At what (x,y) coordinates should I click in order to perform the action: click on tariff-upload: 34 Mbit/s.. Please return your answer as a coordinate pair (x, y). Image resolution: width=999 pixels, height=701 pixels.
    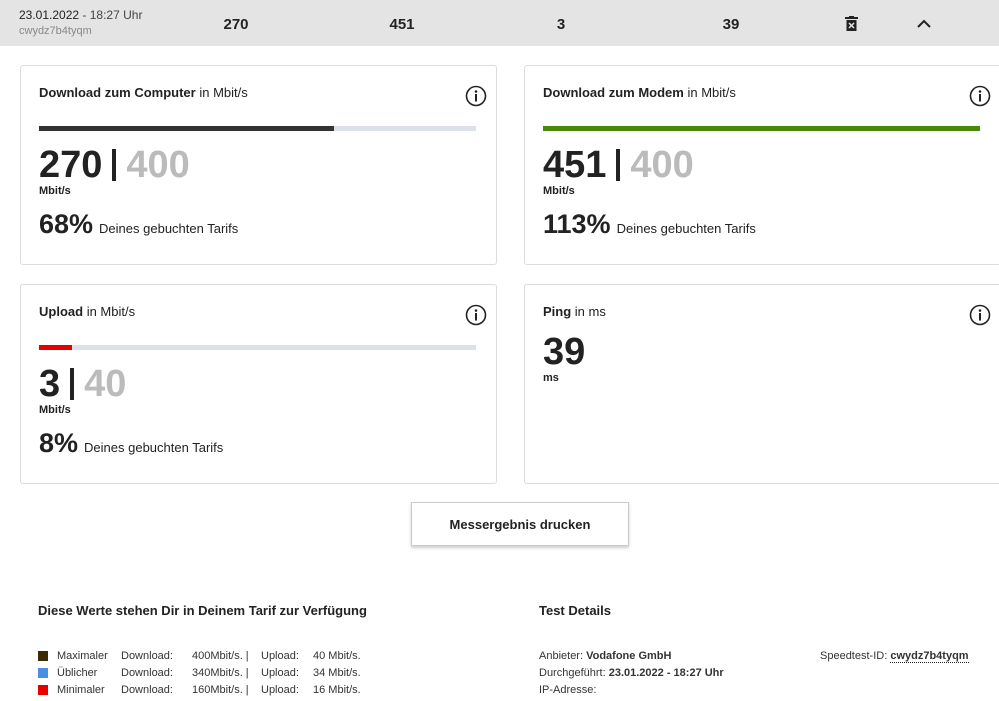
    Looking at the image, I should click on (337, 673).